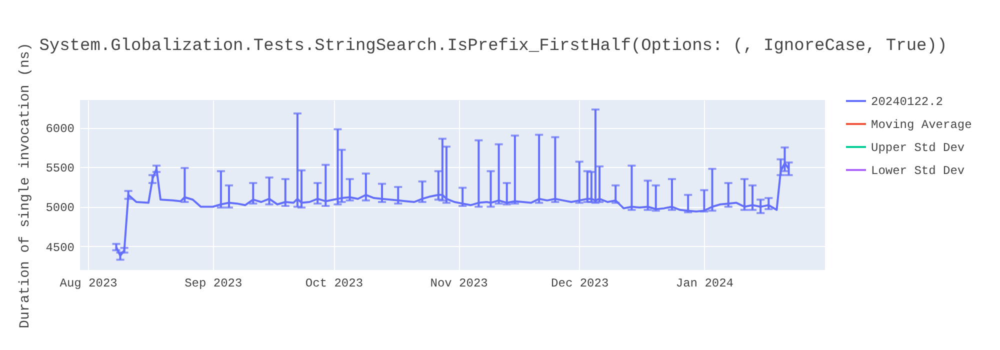 The image size is (1000, 350). What do you see at coordinates (334, 283) in the screenshot?
I see `x-tick-label: Oct 2023` at bounding box center [334, 283].